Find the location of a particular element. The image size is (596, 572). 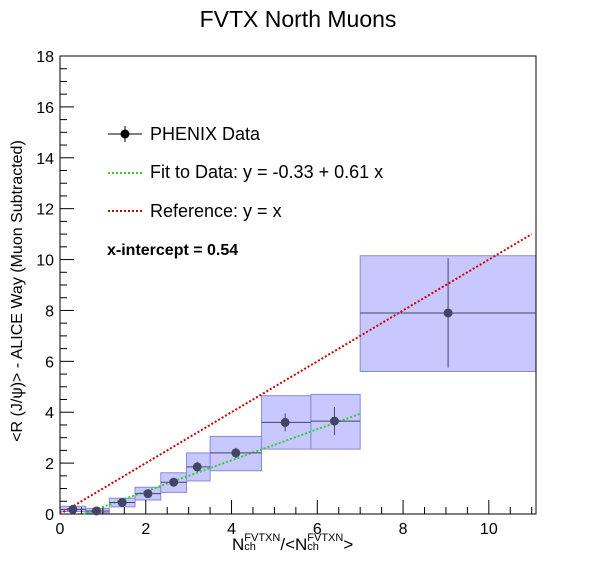

y-tick-label: 6 is located at coordinates (49, 362).